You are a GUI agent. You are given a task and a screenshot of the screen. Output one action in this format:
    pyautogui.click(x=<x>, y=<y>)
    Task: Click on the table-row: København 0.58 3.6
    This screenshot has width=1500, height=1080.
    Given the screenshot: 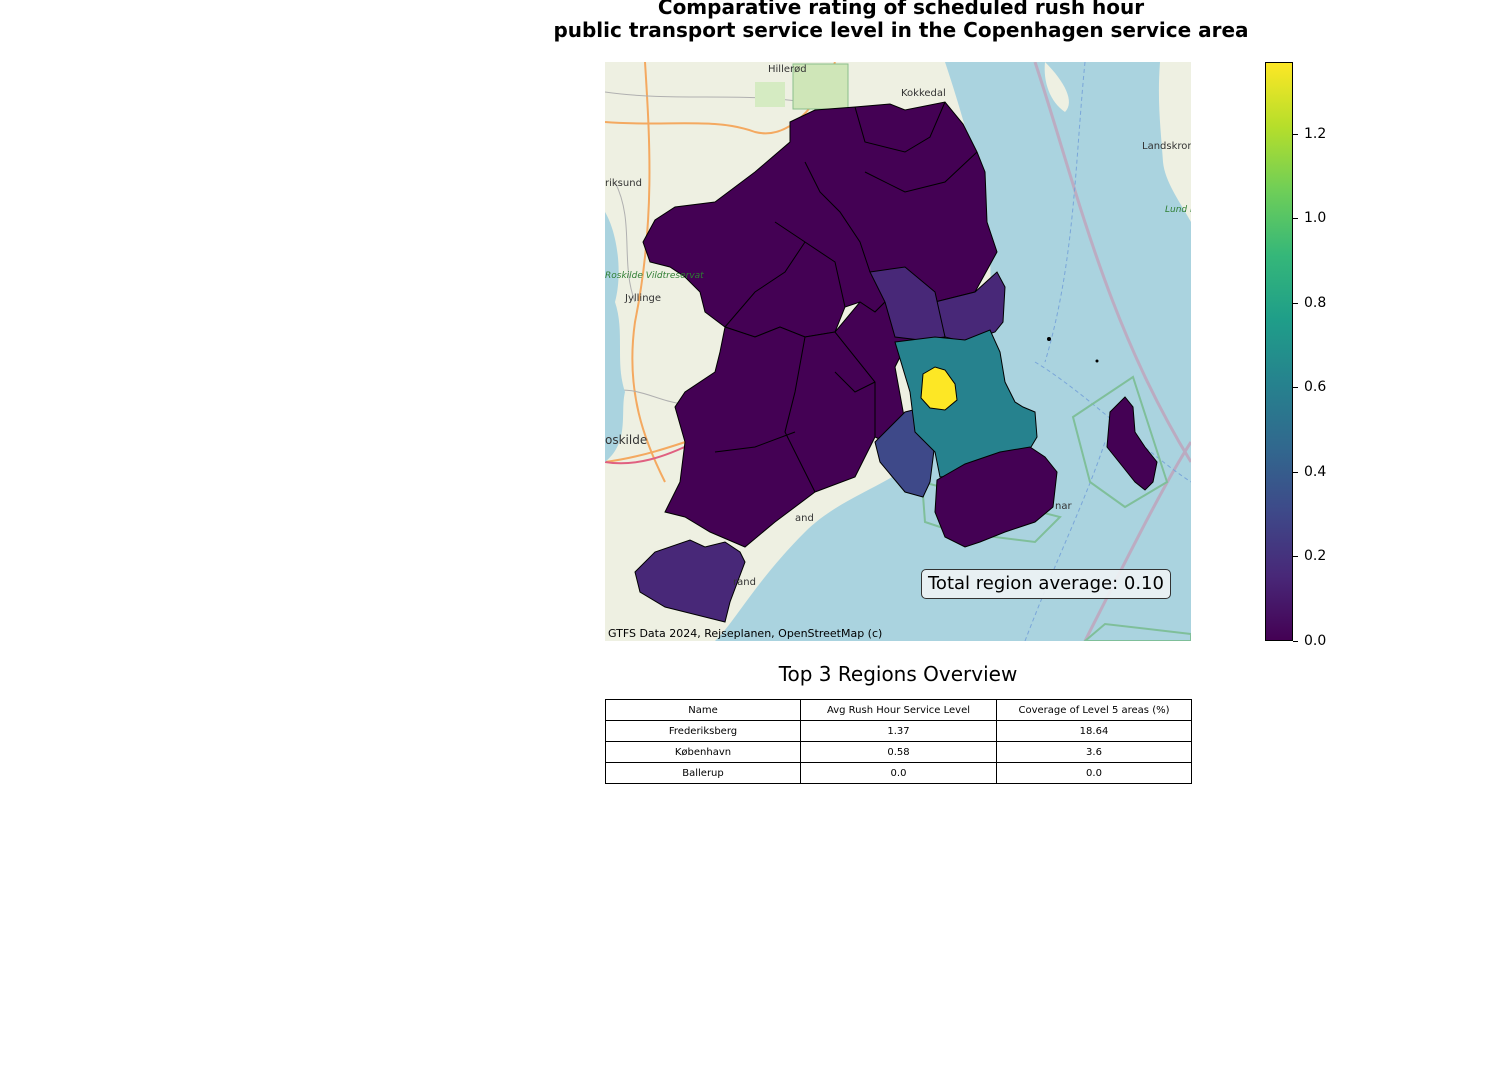 What is the action you would take?
    pyautogui.click(x=898, y=752)
    